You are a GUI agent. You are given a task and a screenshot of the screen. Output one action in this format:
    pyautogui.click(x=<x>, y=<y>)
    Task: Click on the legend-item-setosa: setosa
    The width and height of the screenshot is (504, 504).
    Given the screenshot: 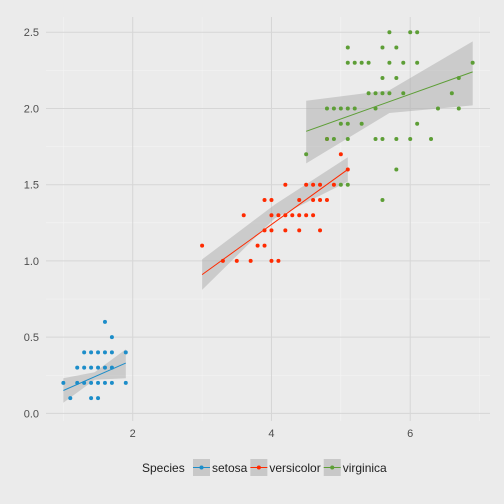 What is the action you would take?
    pyautogui.click(x=220, y=467)
    